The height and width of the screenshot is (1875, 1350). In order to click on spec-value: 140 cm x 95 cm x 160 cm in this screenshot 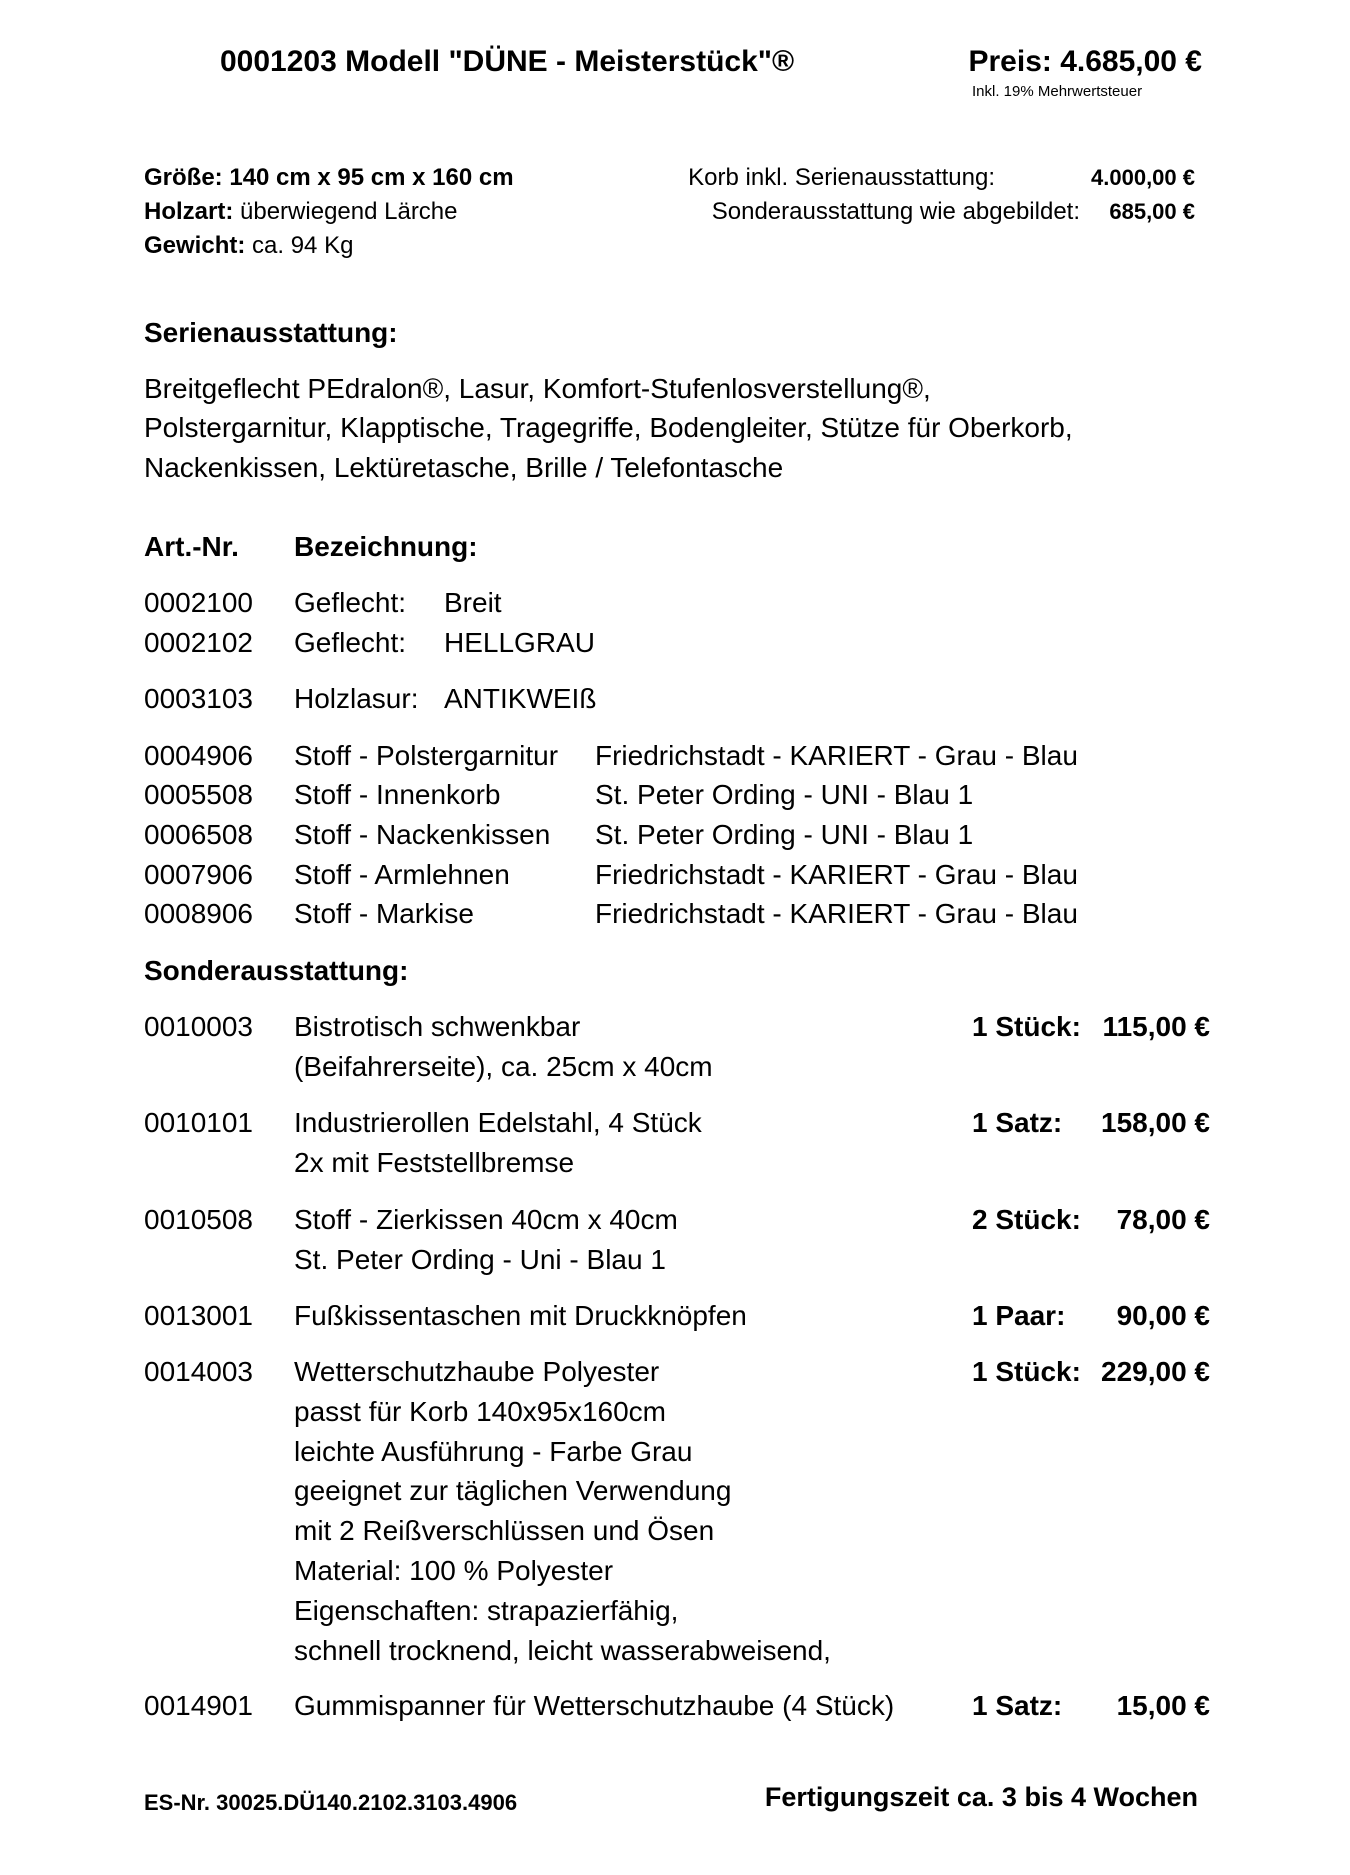, I will do `click(371, 177)`.